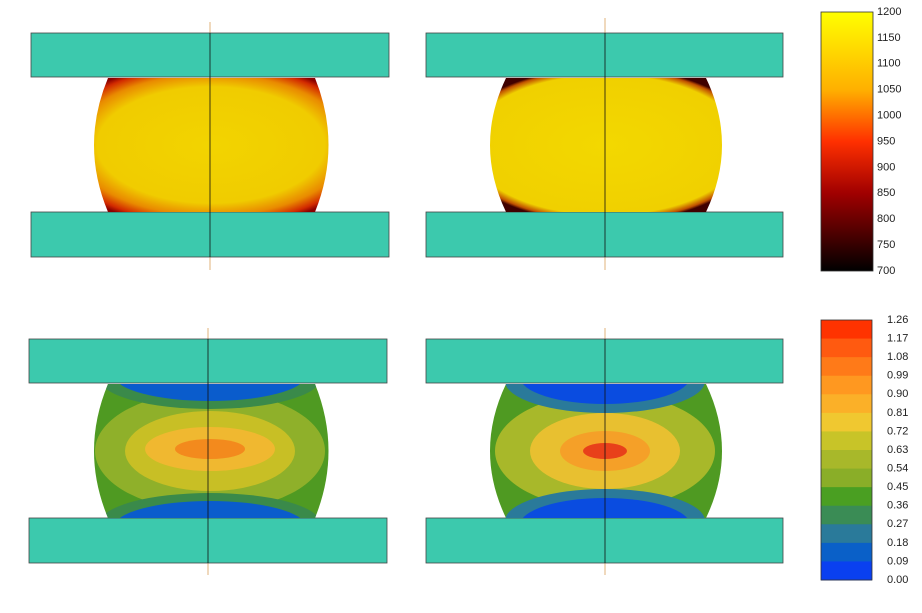 The image size is (922, 613). What do you see at coordinates (897, 357) in the screenshot?
I see `colorbar-label: 1.08` at bounding box center [897, 357].